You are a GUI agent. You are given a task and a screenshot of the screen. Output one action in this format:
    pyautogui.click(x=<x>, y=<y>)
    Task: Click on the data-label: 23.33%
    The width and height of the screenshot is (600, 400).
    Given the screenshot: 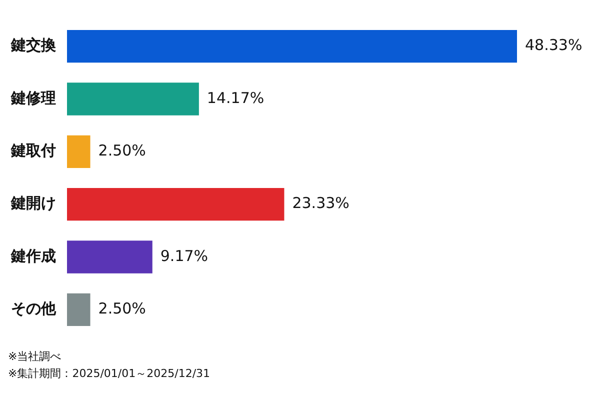 What is the action you would take?
    pyautogui.click(x=321, y=203)
    